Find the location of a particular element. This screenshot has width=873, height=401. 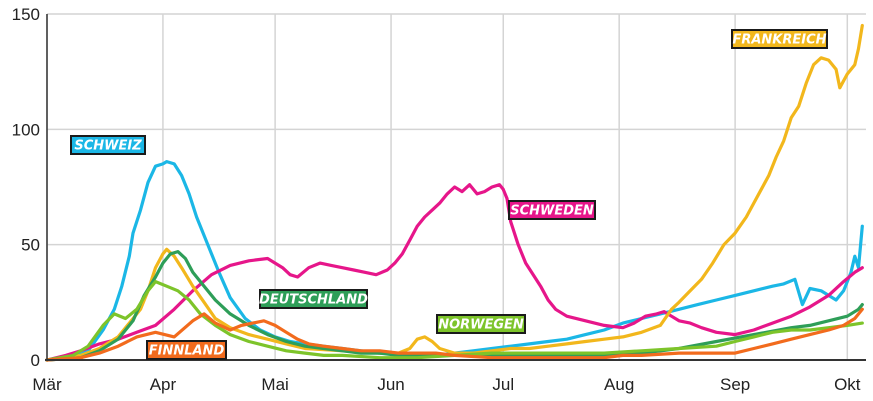

series-label-text: DEUTSCHLAND is located at coordinates (313, 300).